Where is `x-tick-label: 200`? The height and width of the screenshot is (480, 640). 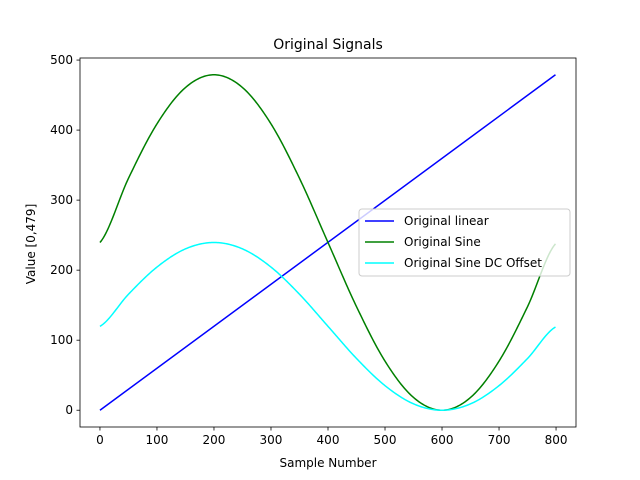
x-tick-label: 200 is located at coordinates (214, 440).